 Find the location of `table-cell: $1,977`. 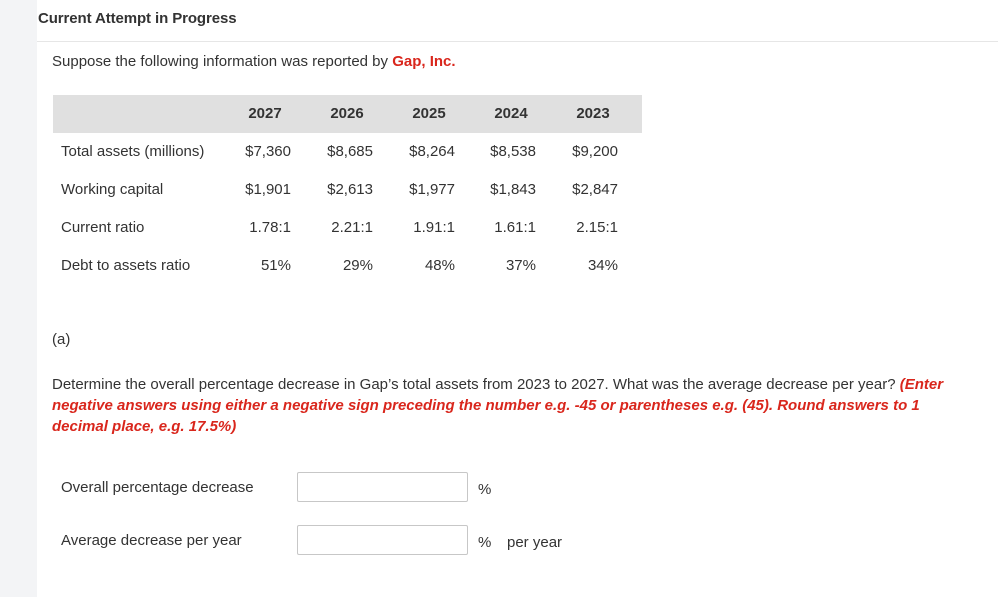

table-cell: $1,977 is located at coordinates (432, 189).